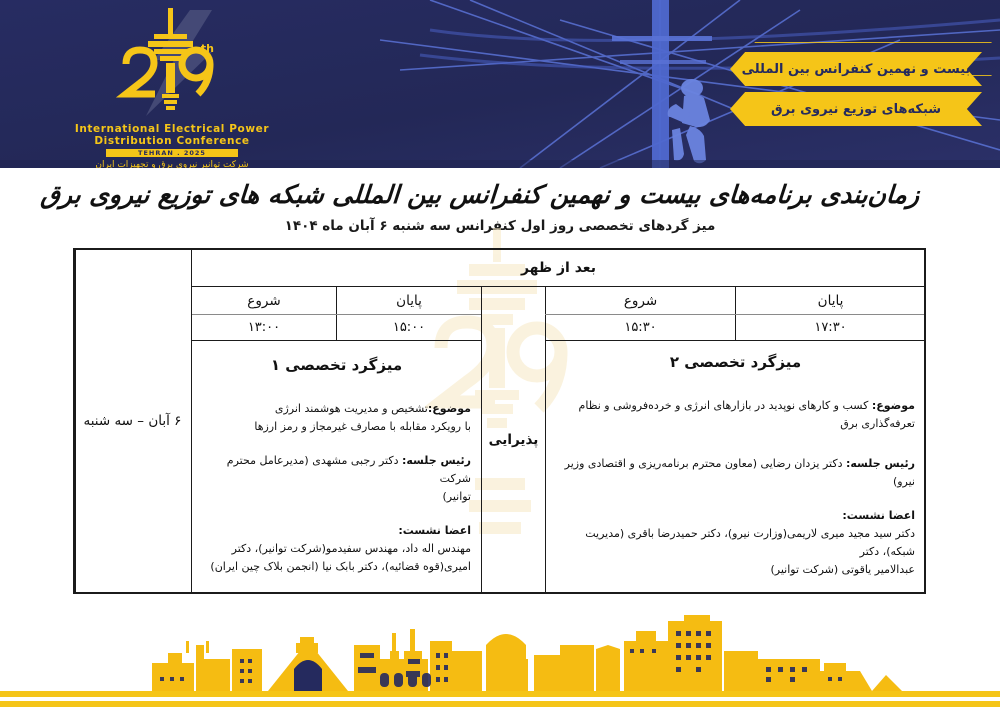 The height and width of the screenshot is (707, 1000). Describe the element at coordinates (409, 327) in the screenshot. I see `time-end-session1: ۱۵:۰۰` at that location.